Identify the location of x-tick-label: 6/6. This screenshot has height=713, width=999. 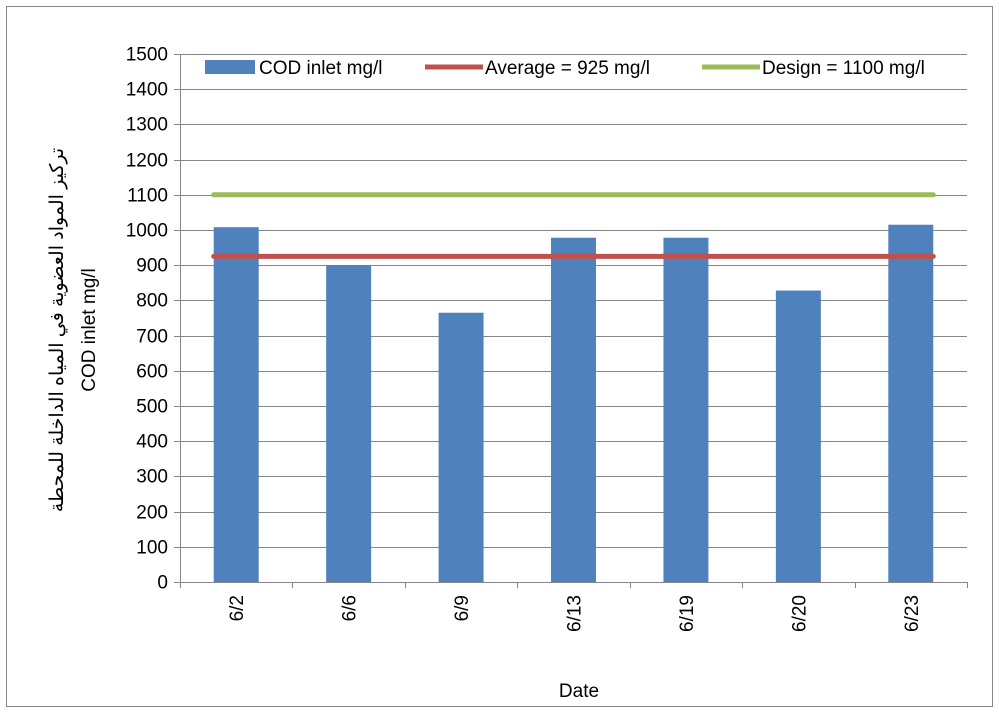
(350, 608).